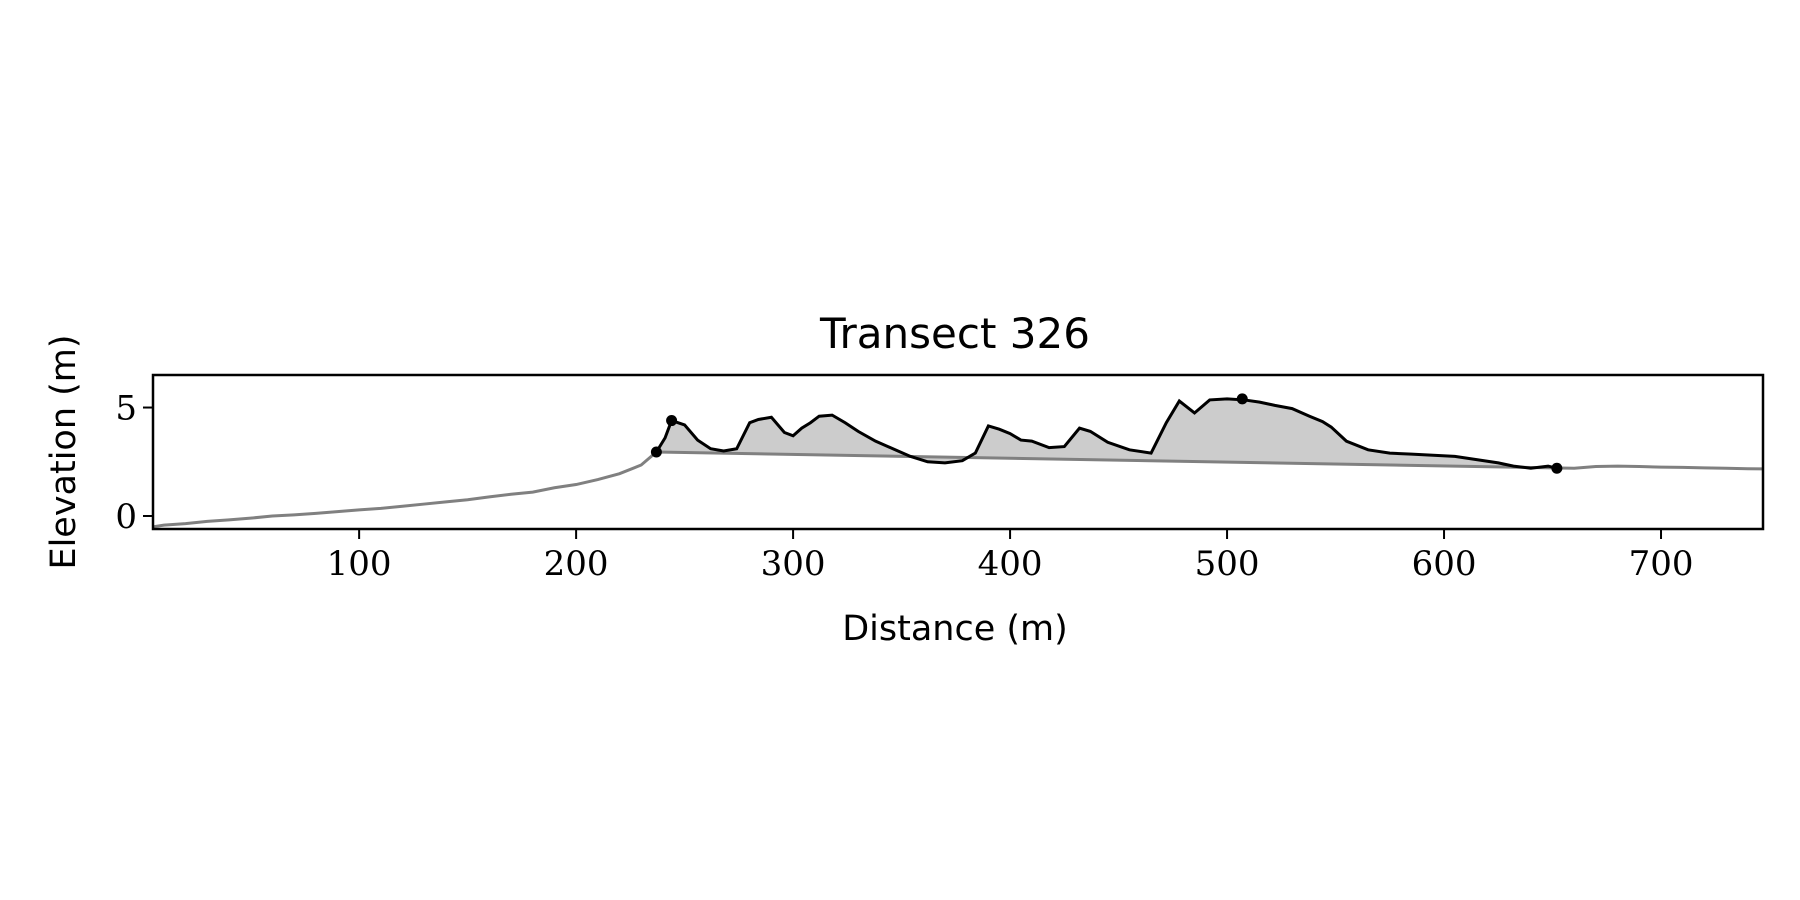  What do you see at coordinates (134, 463) in the screenshot?
I see `y-axis: 05` at bounding box center [134, 463].